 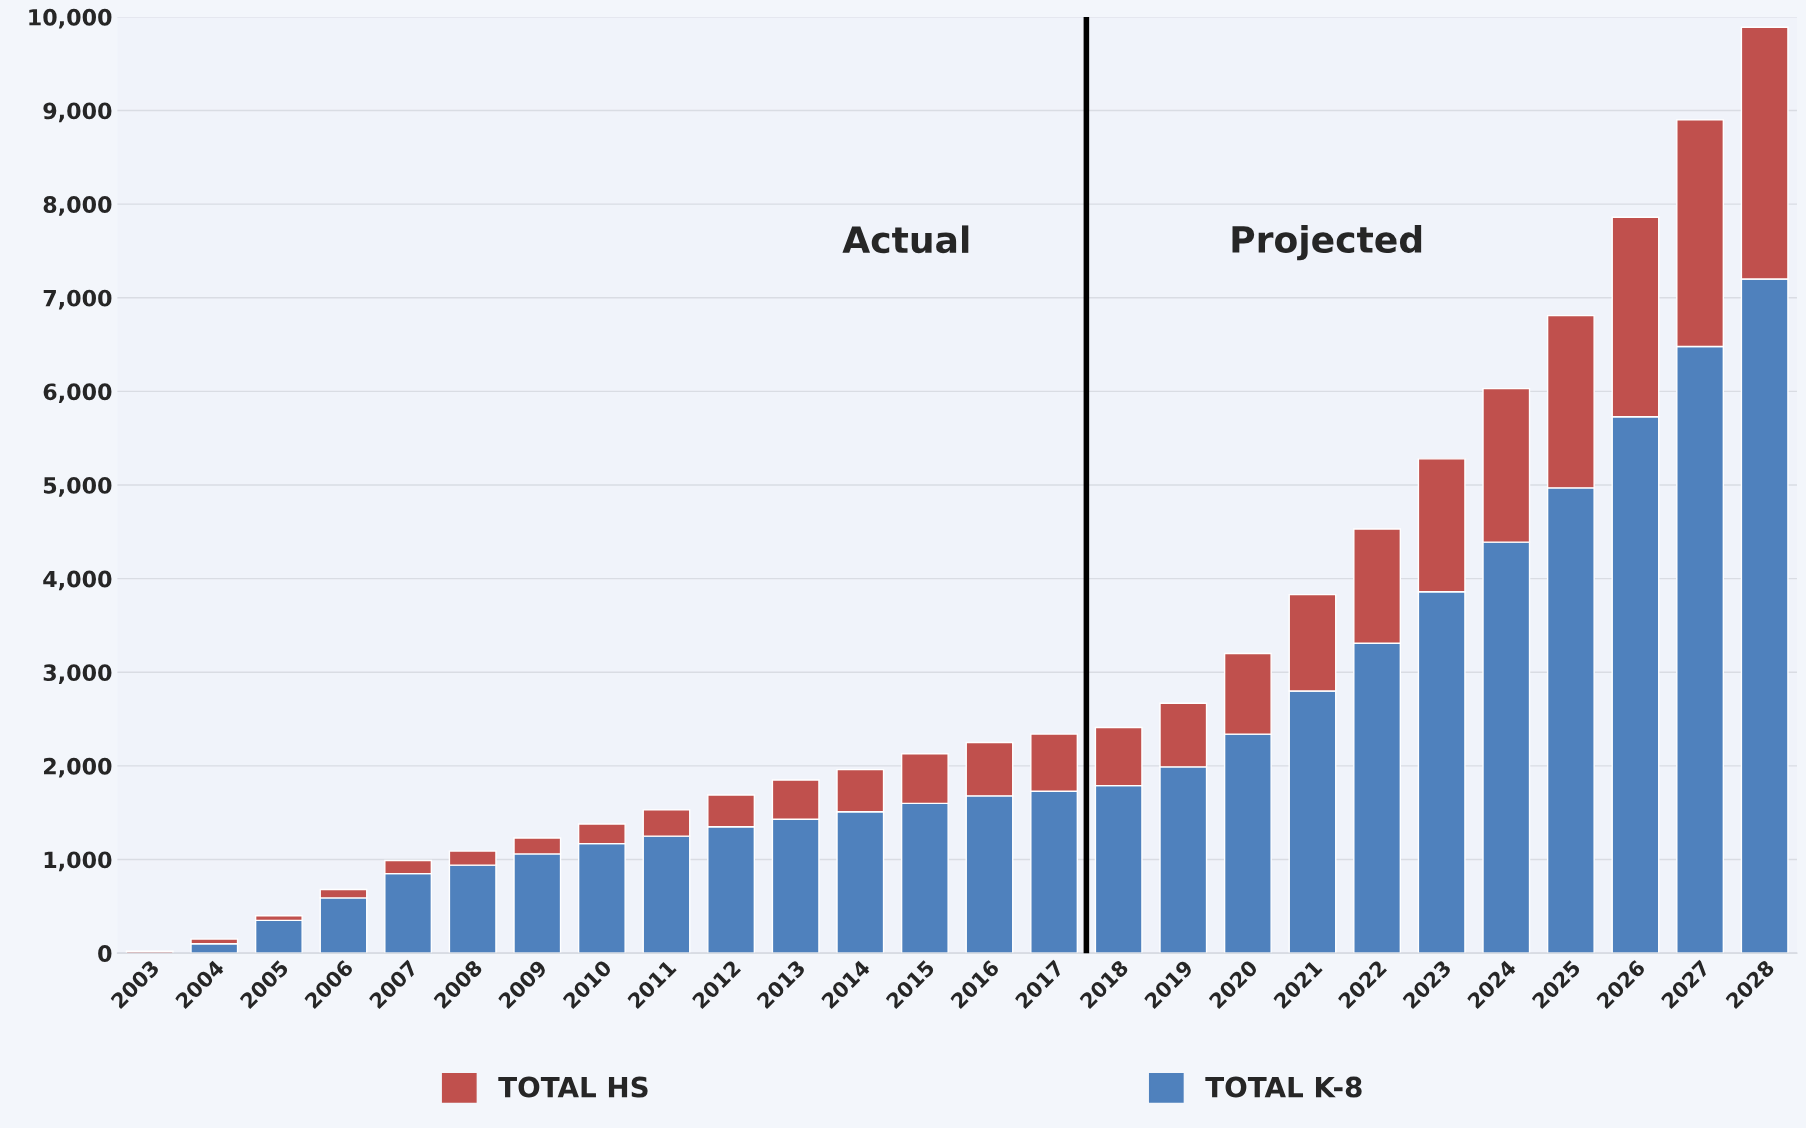 What do you see at coordinates (77, 393) in the screenshot?
I see `y-tick-label: 6,000` at bounding box center [77, 393].